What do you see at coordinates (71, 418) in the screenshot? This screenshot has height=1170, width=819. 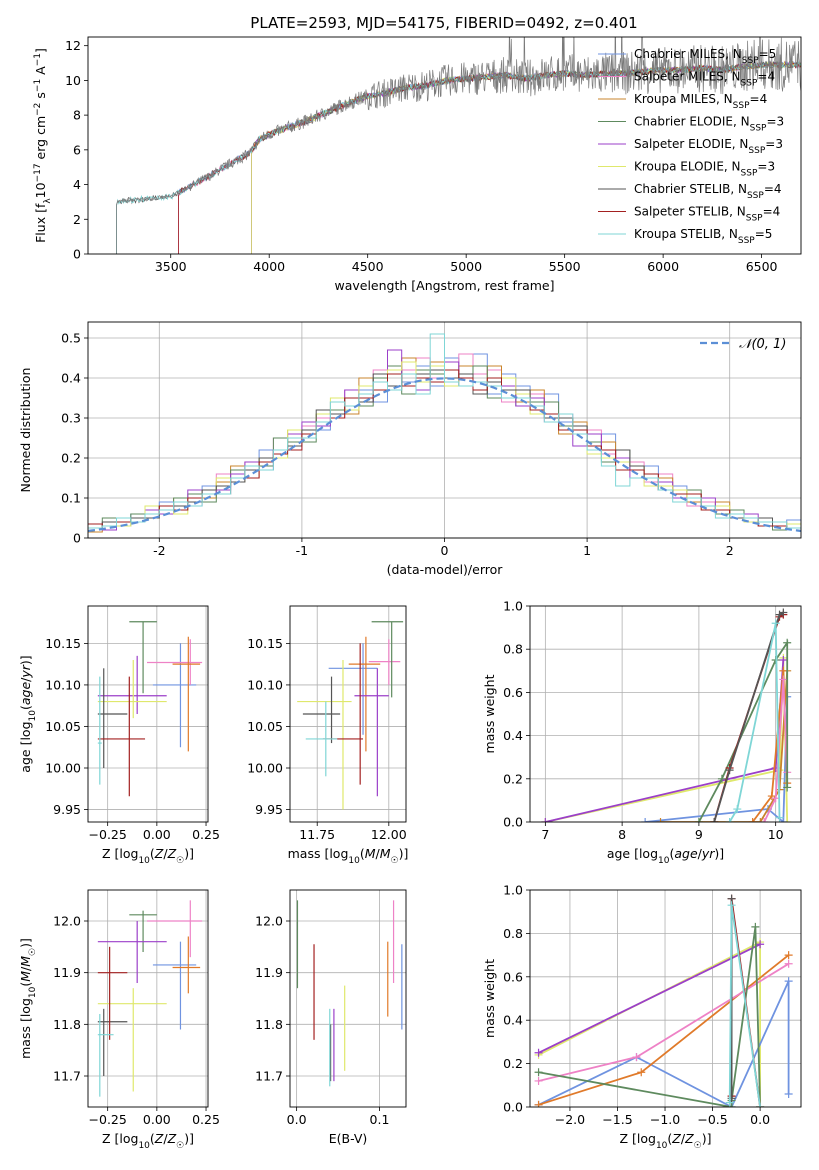 I see `y-tick-label: 0.3` at bounding box center [71, 418].